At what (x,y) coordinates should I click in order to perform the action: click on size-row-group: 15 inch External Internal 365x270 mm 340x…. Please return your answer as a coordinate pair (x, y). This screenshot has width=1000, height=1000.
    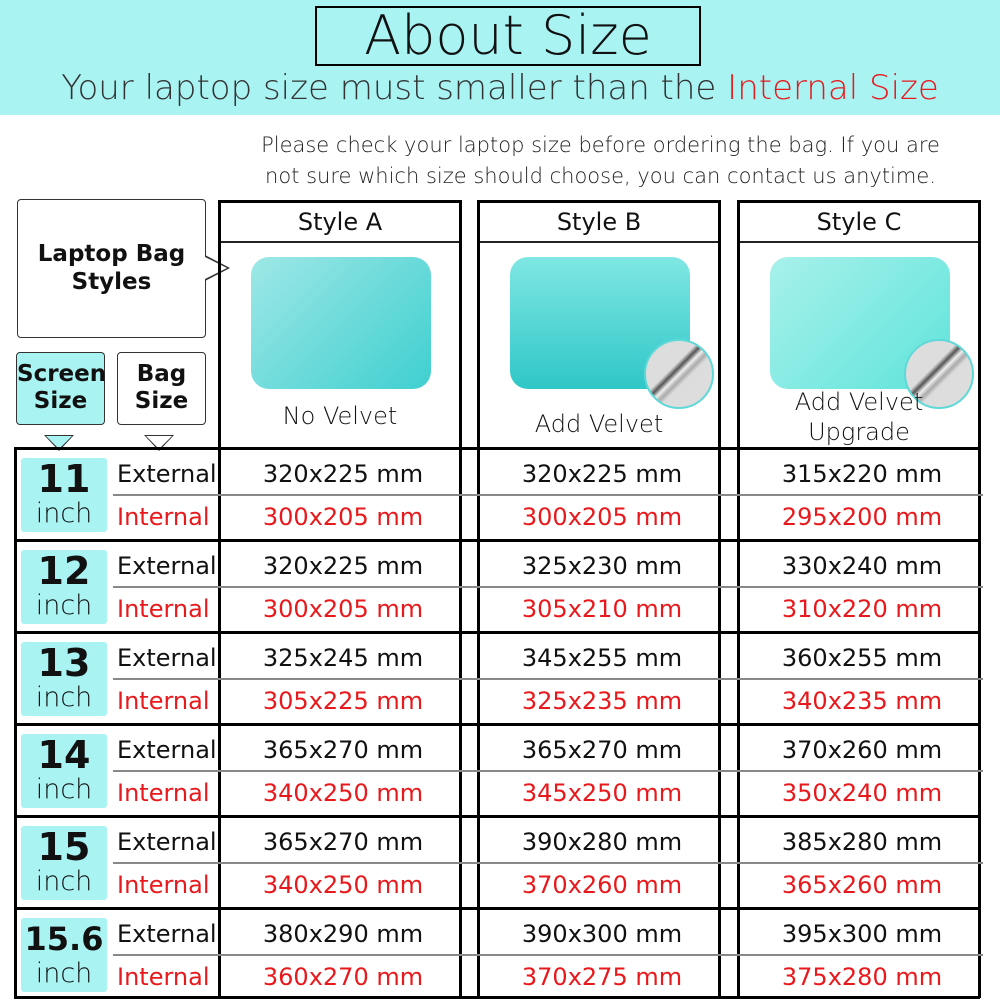
    Looking at the image, I should click on (498, 861).